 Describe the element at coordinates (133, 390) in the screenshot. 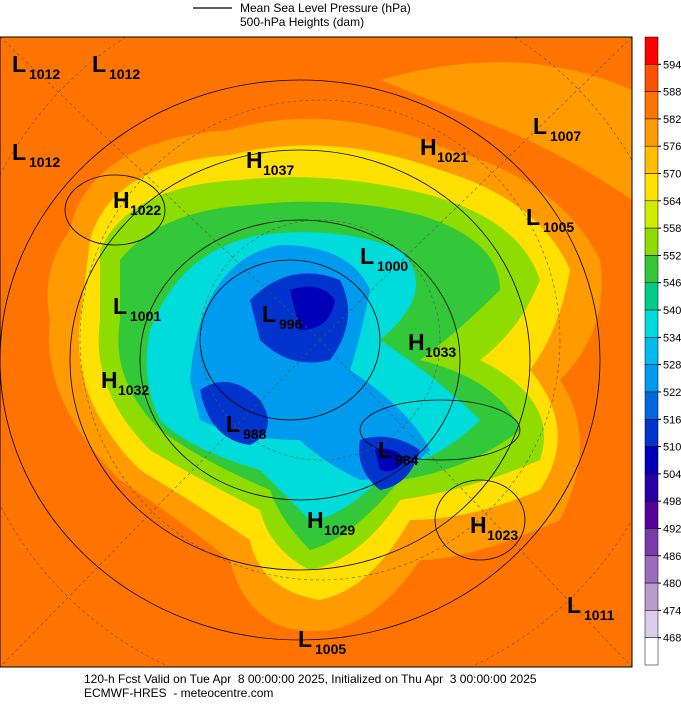

I see `center-pressure: 1032` at that location.